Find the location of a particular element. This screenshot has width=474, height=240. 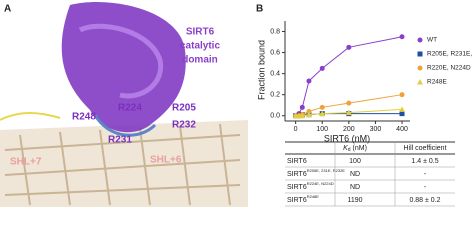

x-tick-label: 300 is located at coordinates (376, 129).